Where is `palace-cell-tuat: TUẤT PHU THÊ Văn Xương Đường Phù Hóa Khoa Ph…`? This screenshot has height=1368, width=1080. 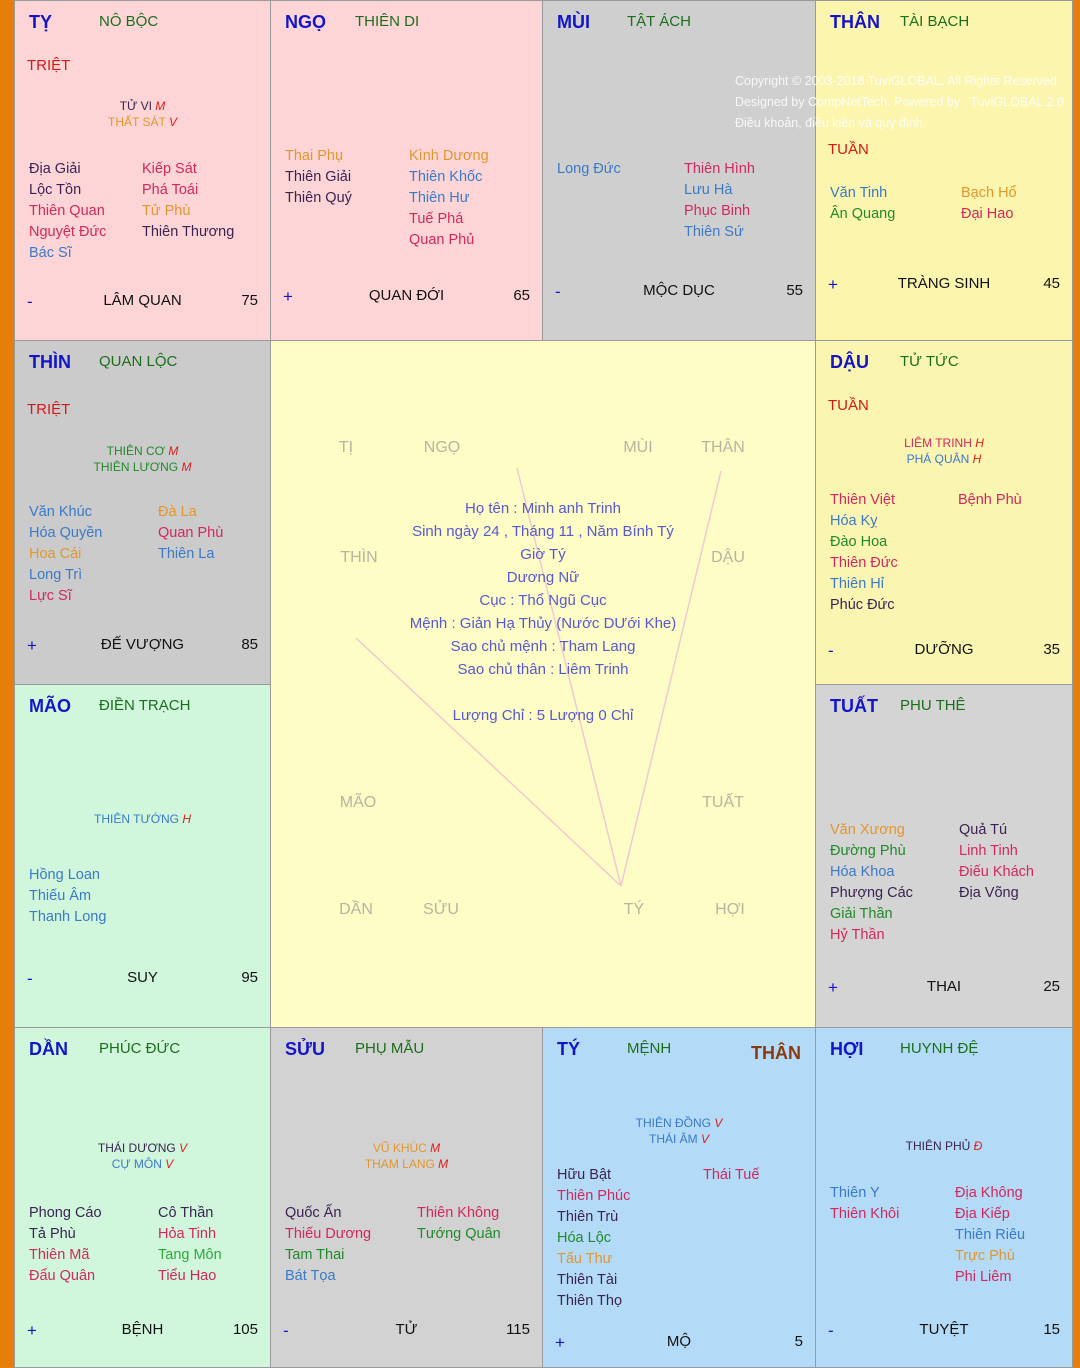
palace-cell-tuat: TUẤT PHU THÊ Văn Xương Đường Phù Hóa Khoa Ph… is located at coordinates (944, 856).